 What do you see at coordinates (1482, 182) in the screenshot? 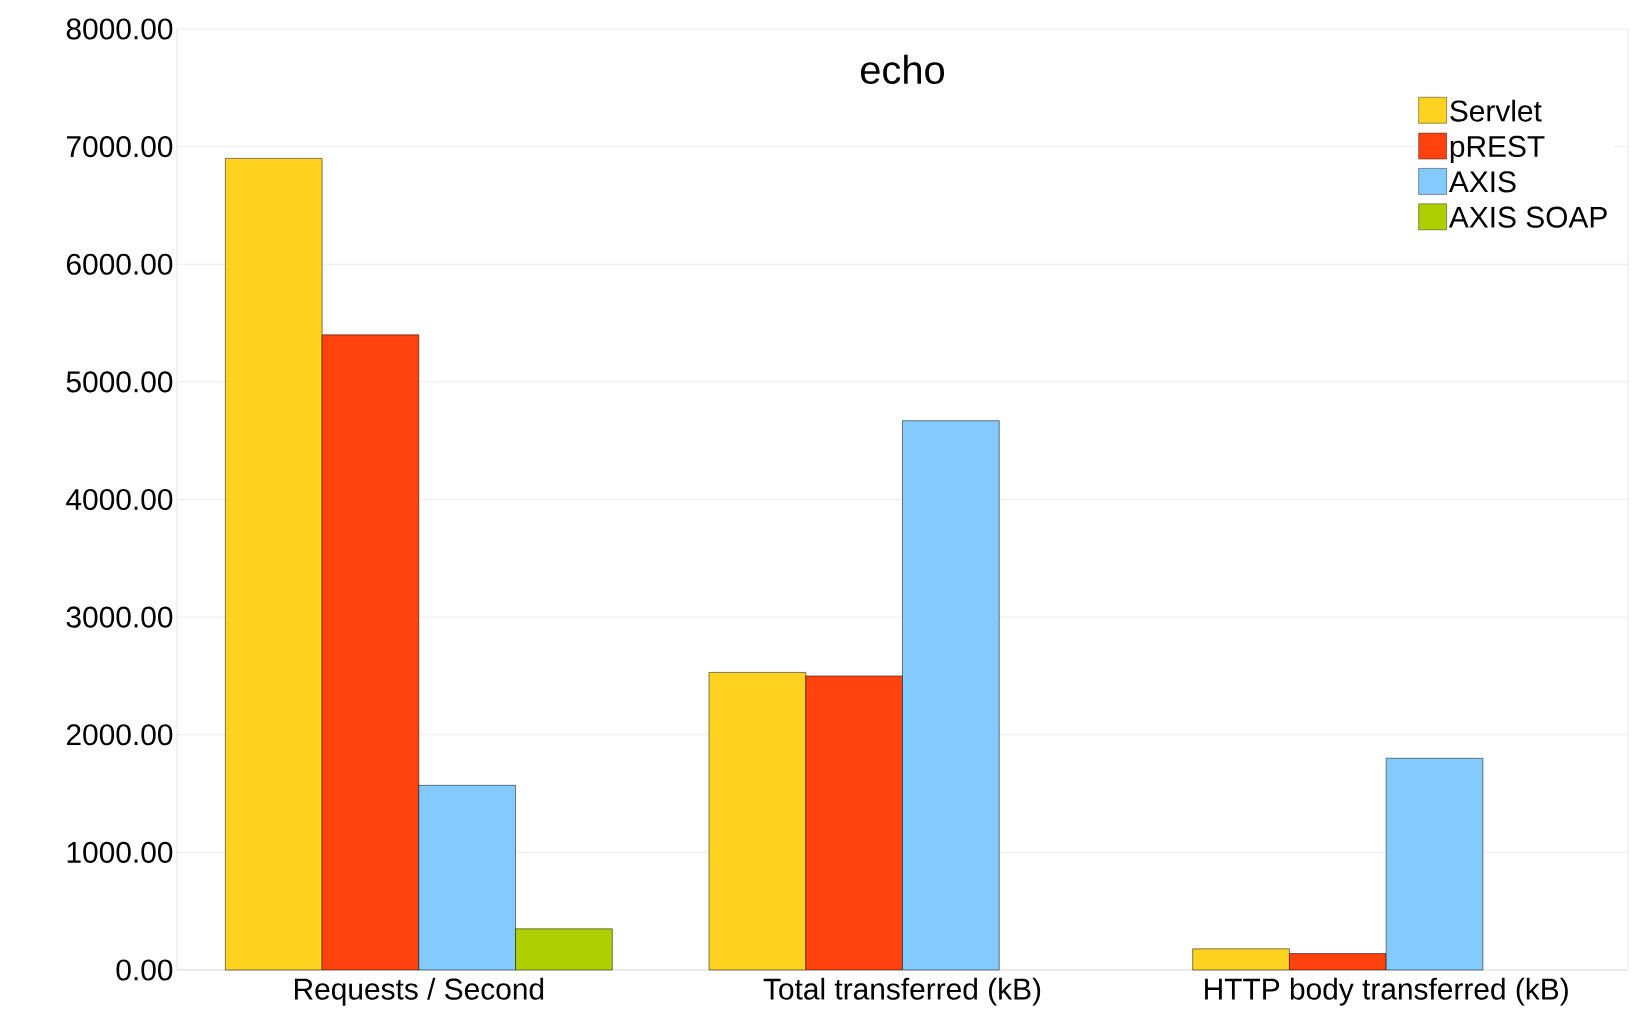
I see `legend-label: AXIS` at bounding box center [1482, 182].